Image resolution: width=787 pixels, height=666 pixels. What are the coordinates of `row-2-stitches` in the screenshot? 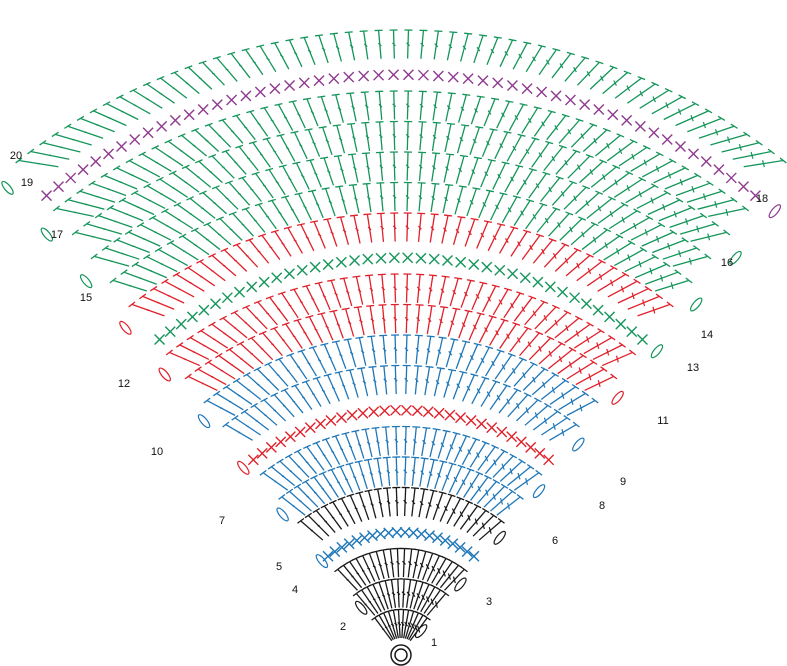 It's located at (401, 597).